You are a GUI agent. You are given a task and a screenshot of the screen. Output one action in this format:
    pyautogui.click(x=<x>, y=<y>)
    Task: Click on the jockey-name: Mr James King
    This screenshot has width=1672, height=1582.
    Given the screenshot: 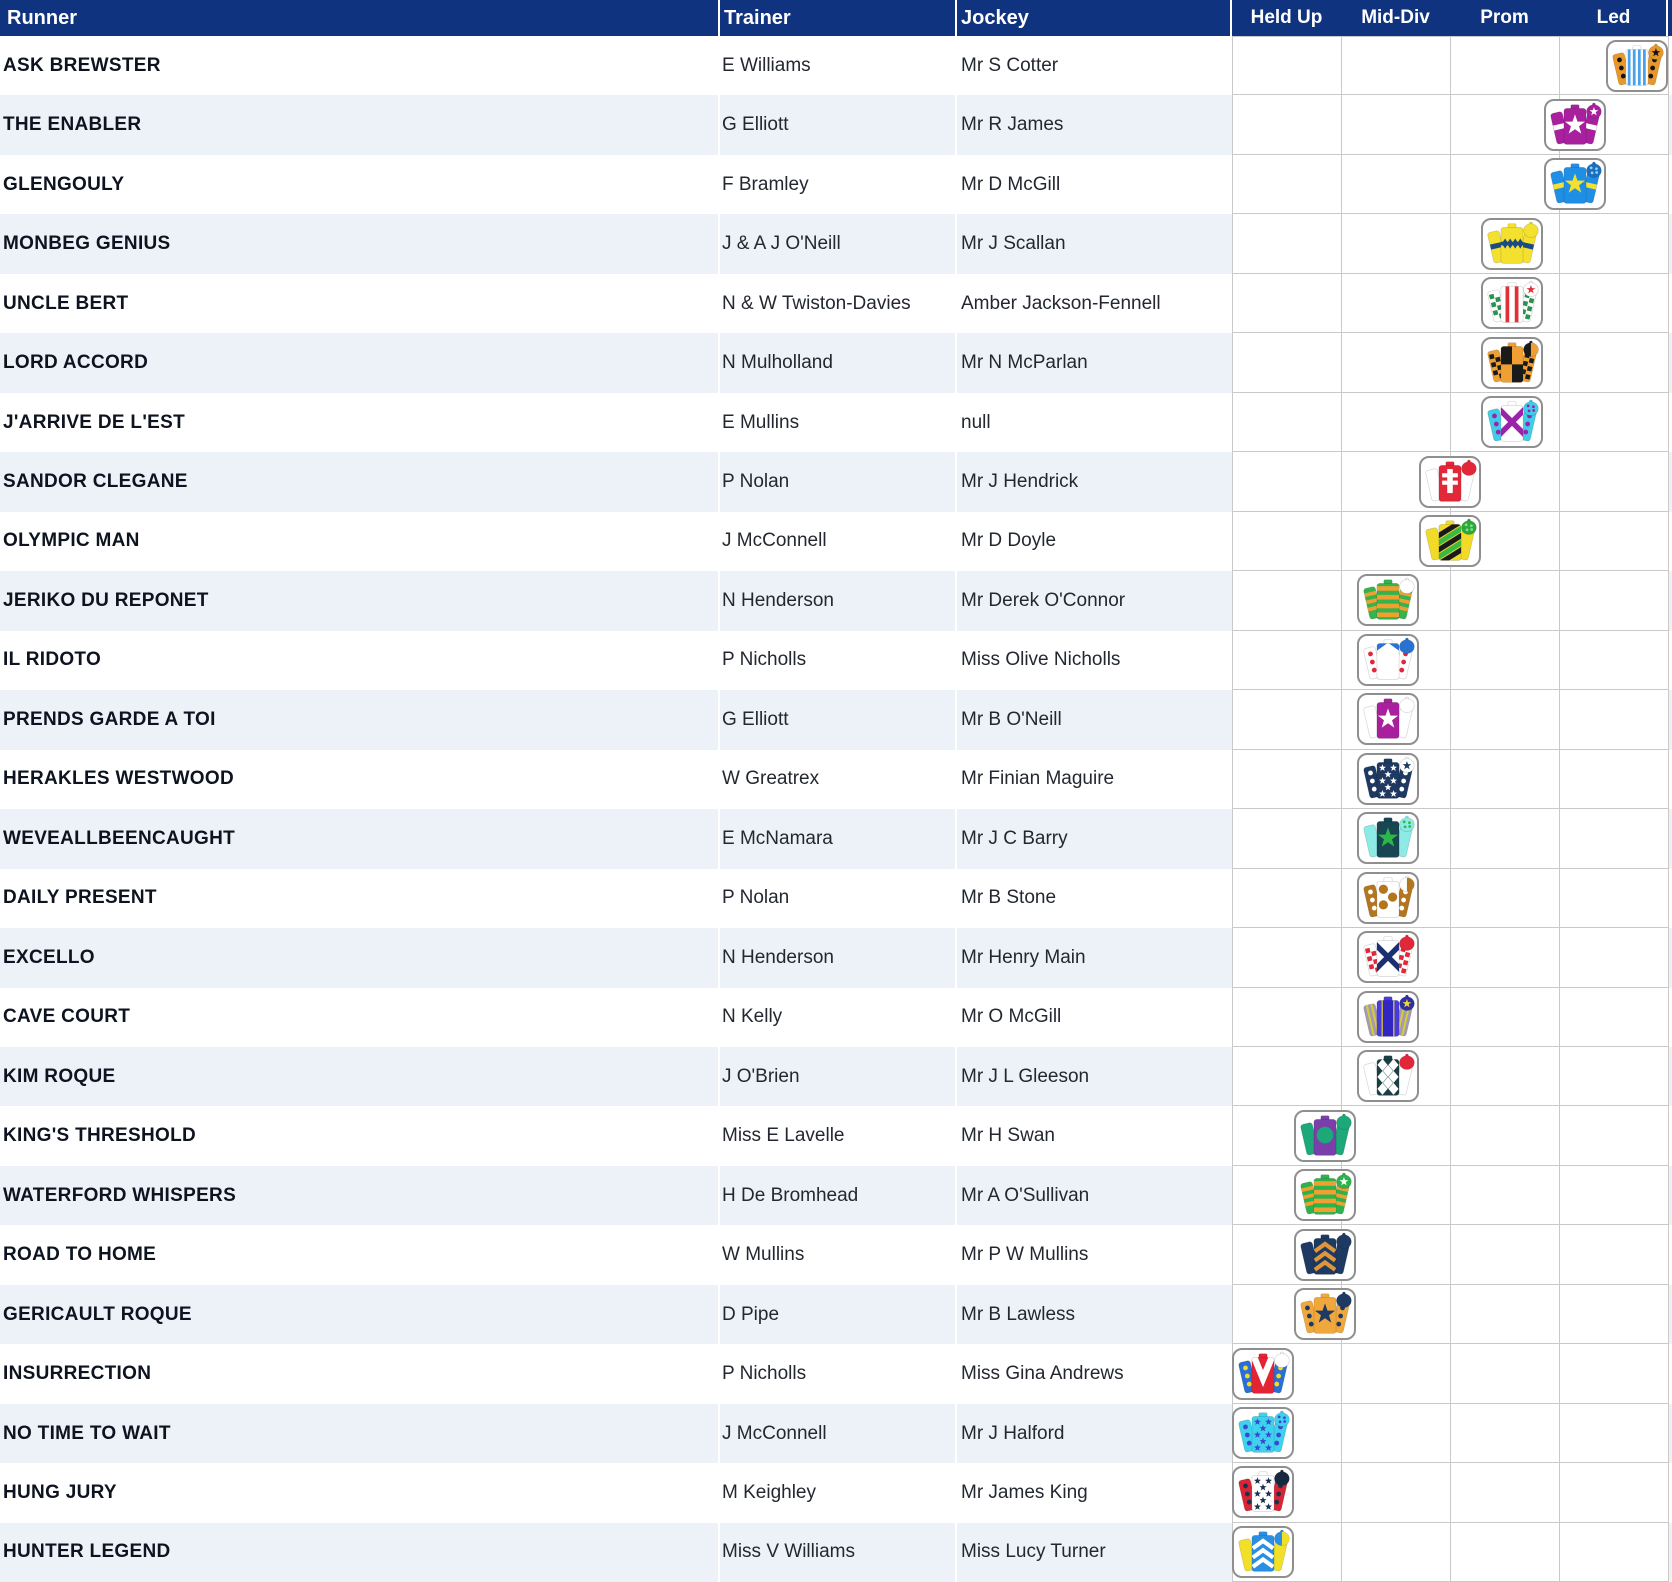 What is the action you would take?
    pyautogui.click(x=1024, y=1492)
    